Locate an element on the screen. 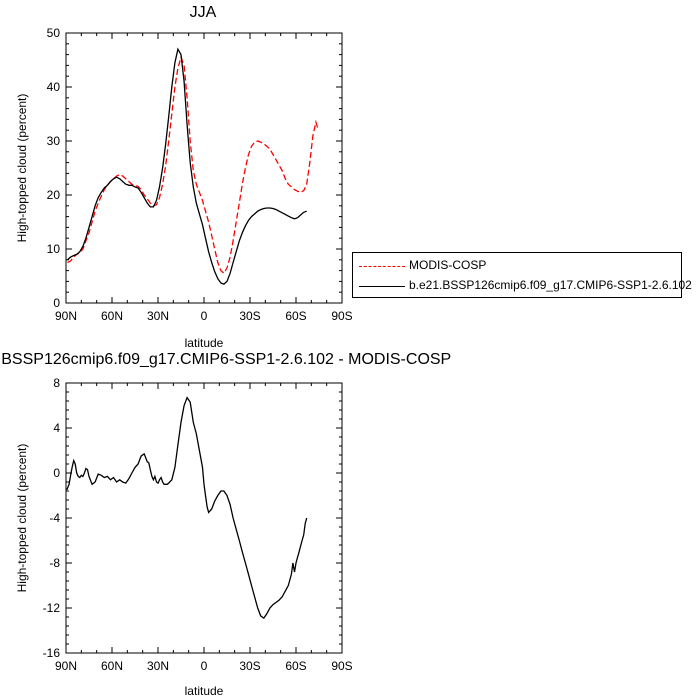 The height and width of the screenshot is (700, 700). top-chart-title: JJA is located at coordinates (203, 12).